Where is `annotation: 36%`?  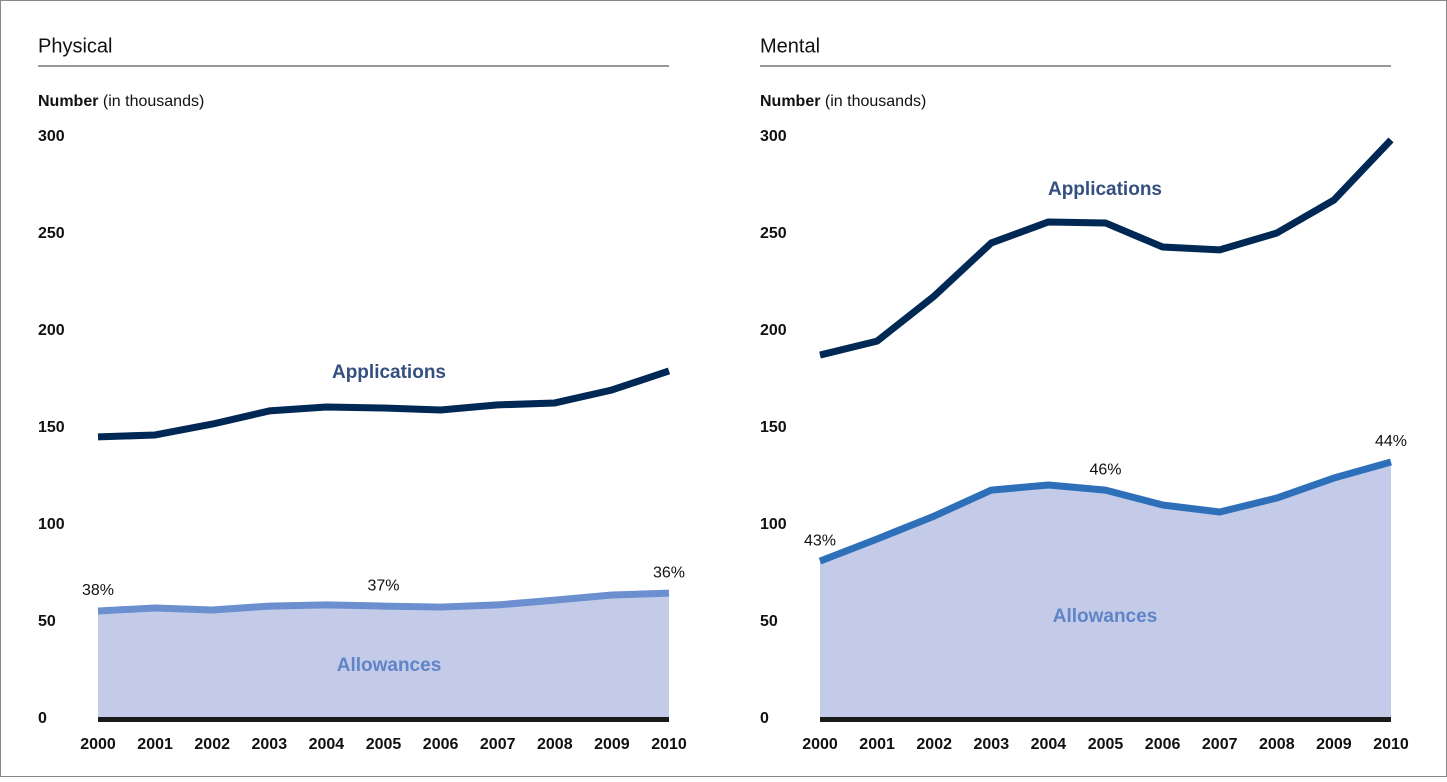 annotation: 36% is located at coordinates (669, 572).